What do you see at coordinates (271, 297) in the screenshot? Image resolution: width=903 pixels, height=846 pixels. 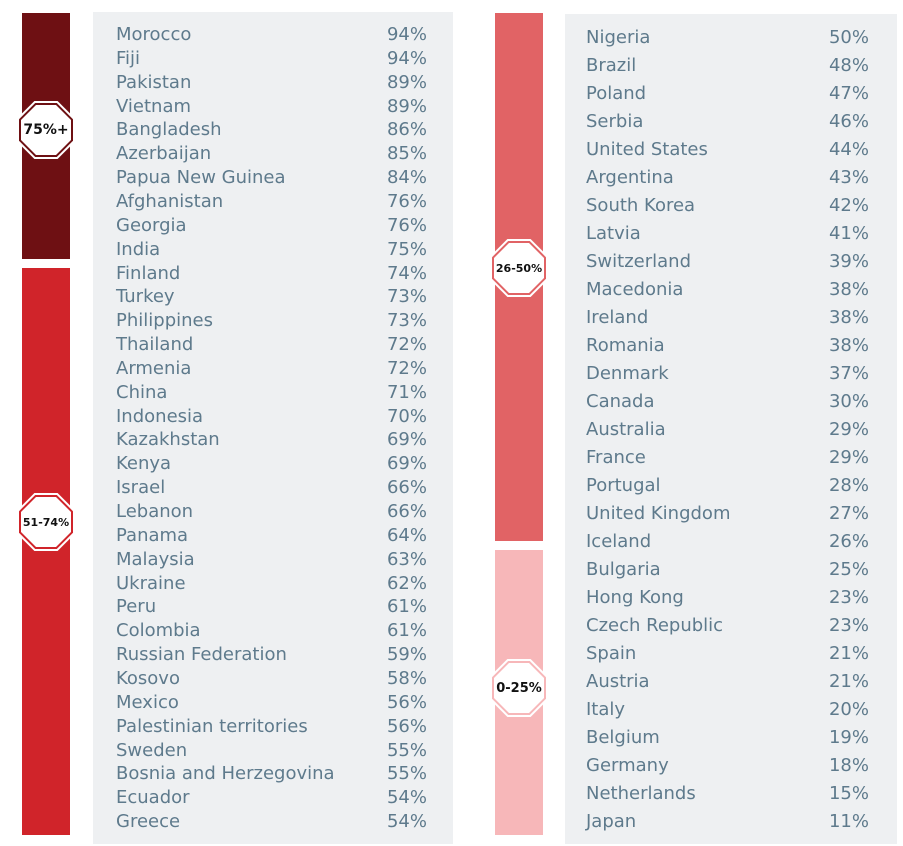 I see `table-row: Turkey 73%` at bounding box center [271, 297].